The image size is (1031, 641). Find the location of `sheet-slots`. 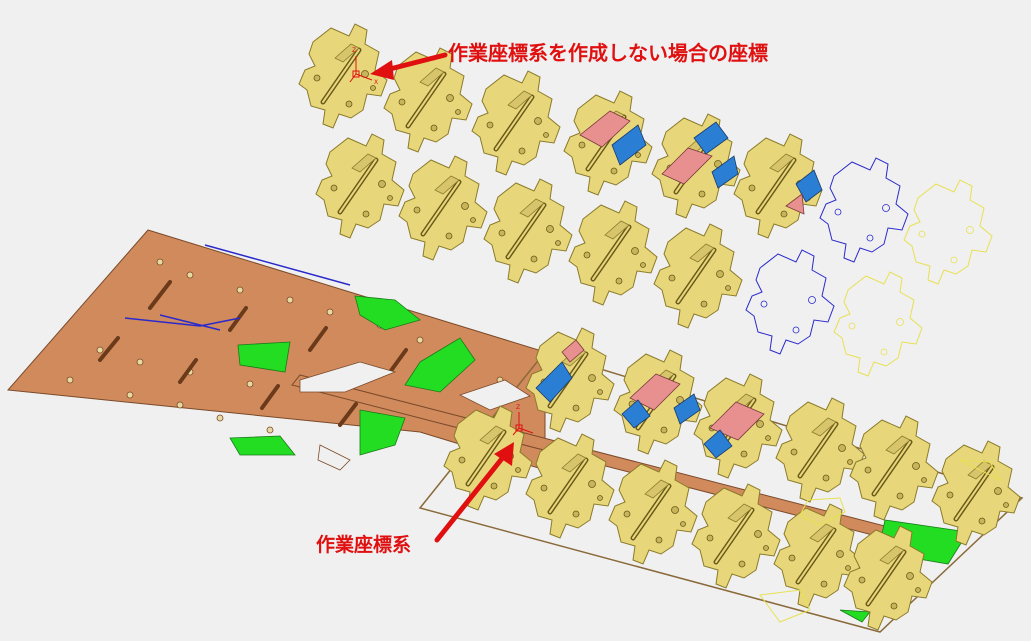

sheet-slots is located at coordinates (253, 353).